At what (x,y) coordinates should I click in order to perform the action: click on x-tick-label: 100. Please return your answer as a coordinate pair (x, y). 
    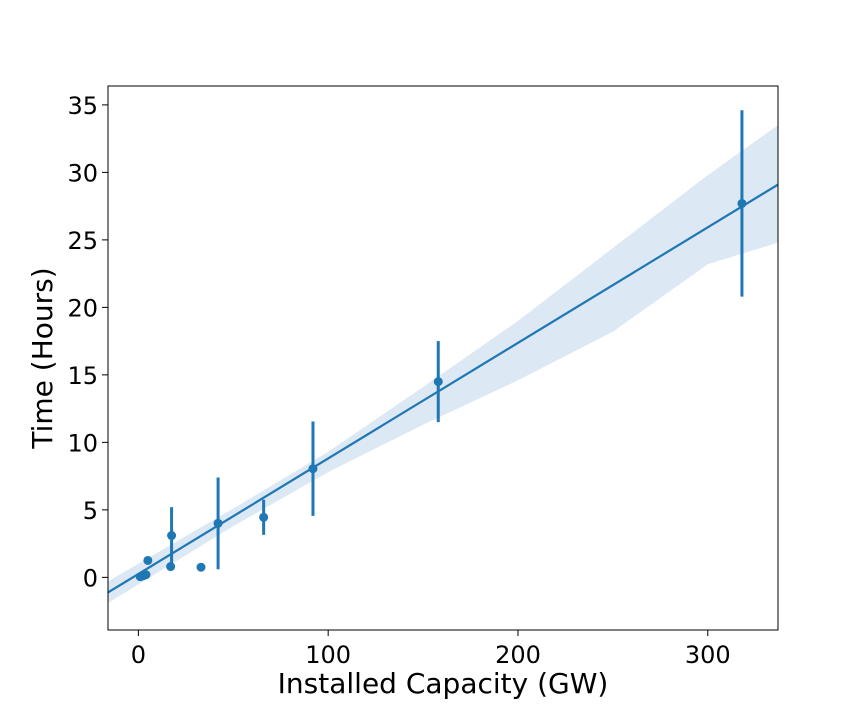
    Looking at the image, I should click on (328, 655).